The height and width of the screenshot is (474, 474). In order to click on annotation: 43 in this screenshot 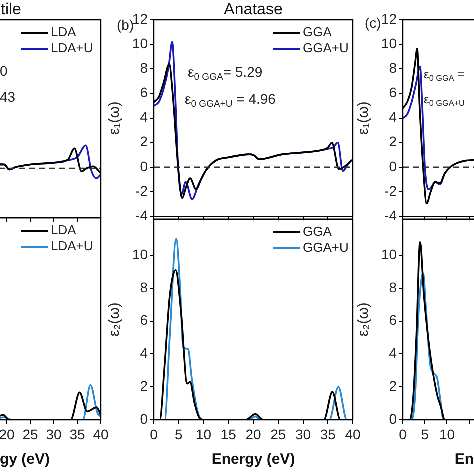, I will do `click(8, 96)`.